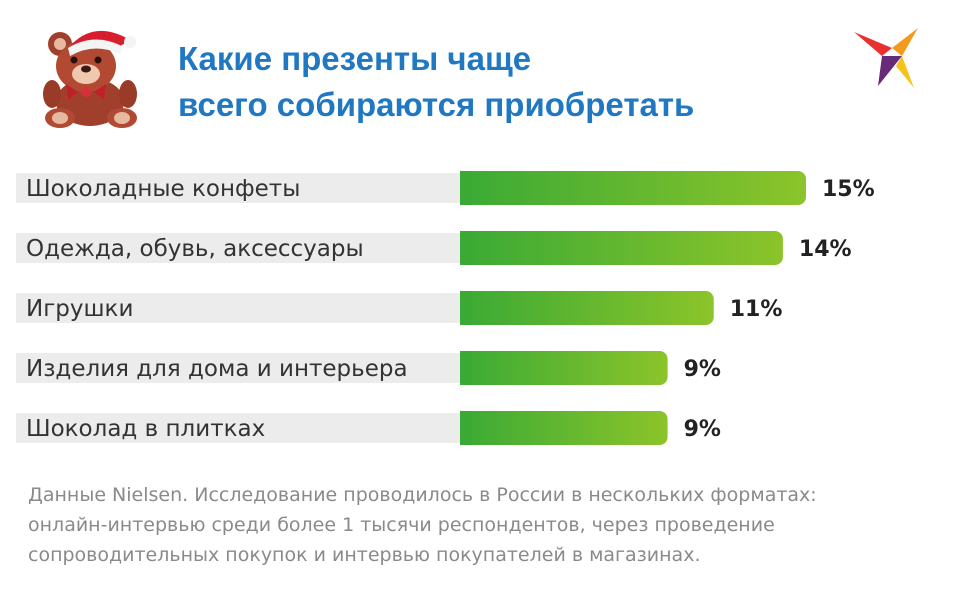 This screenshot has width=960, height=597. What do you see at coordinates (848, 189) in the screenshot?
I see `value-label: 15%` at bounding box center [848, 189].